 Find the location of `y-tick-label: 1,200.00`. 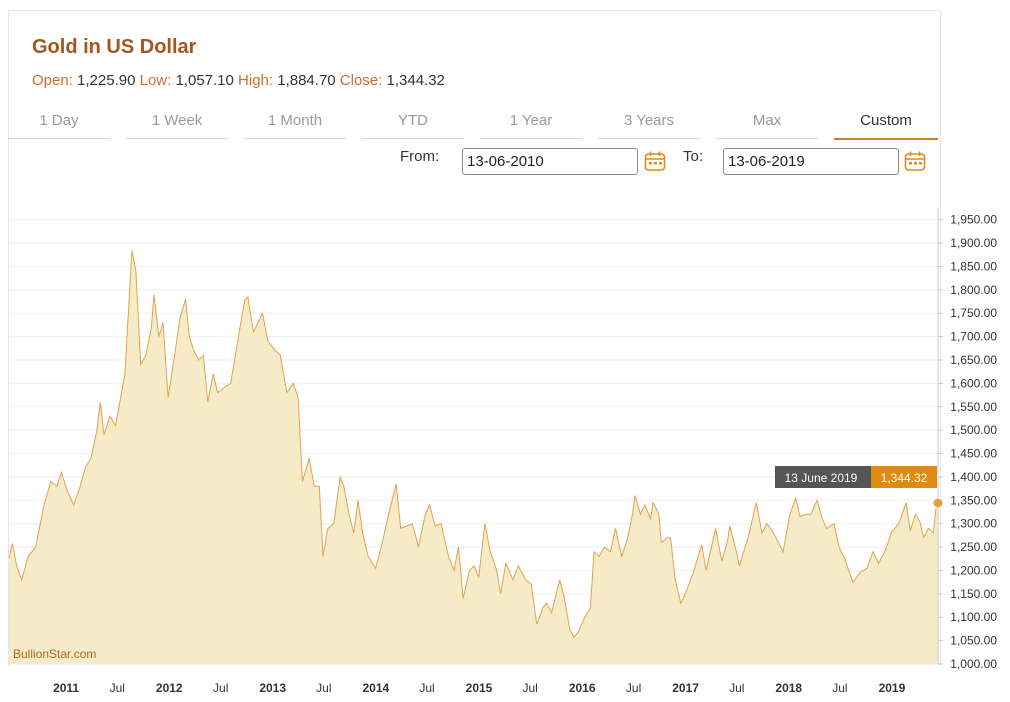

y-tick-label: 1,200.00 is located at coordinates (973, 570).